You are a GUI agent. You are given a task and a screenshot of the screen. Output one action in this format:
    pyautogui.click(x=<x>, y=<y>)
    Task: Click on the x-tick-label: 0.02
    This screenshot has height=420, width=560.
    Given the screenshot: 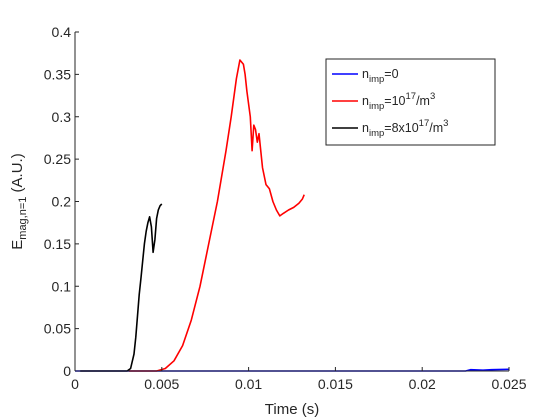 What is the action you would take?
    pyautogui.click(x=422, y=384)
    